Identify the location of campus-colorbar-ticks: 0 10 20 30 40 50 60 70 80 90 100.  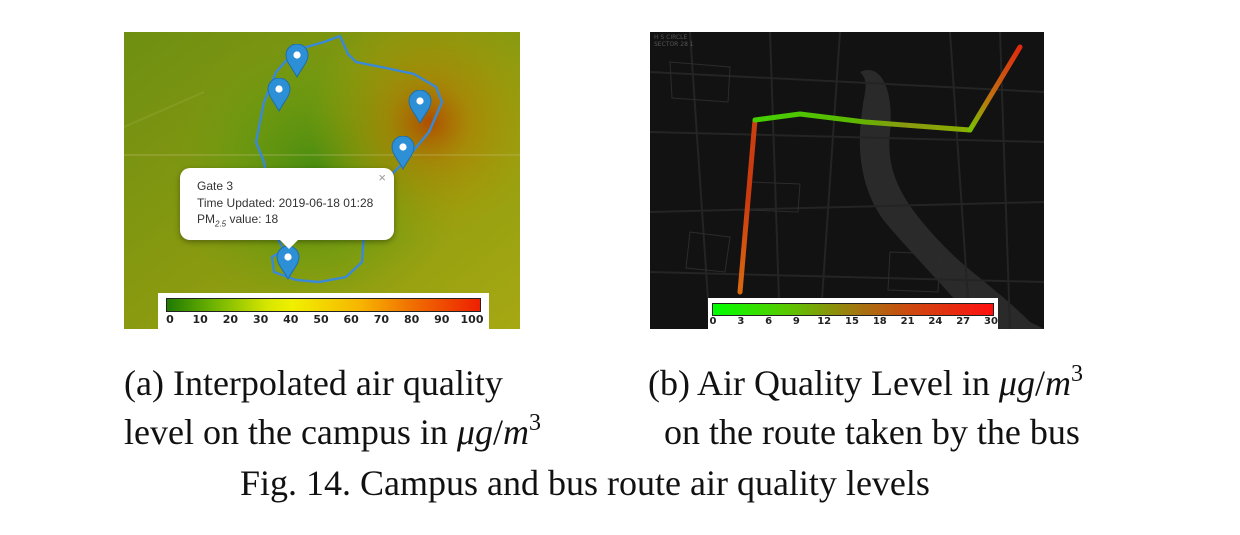
(323, 320).